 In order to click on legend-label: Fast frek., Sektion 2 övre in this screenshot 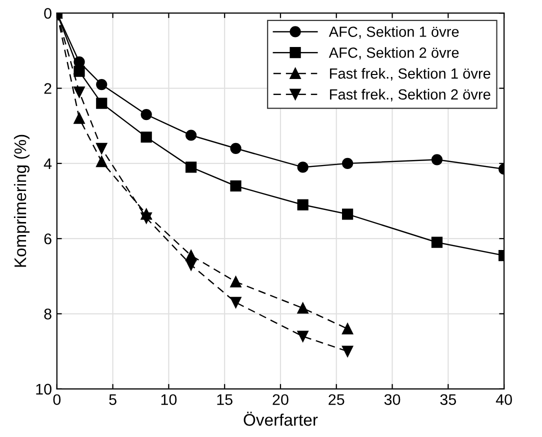, I will do `click(410, 95)`.